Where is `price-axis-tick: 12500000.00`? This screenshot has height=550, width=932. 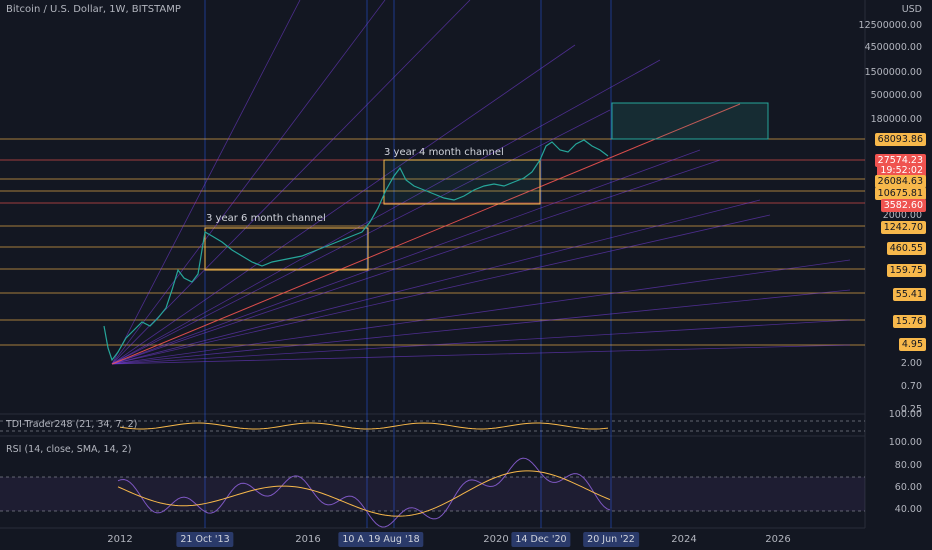 price-axis-tick: 12500000.00 is located at coordinates (890, 25).